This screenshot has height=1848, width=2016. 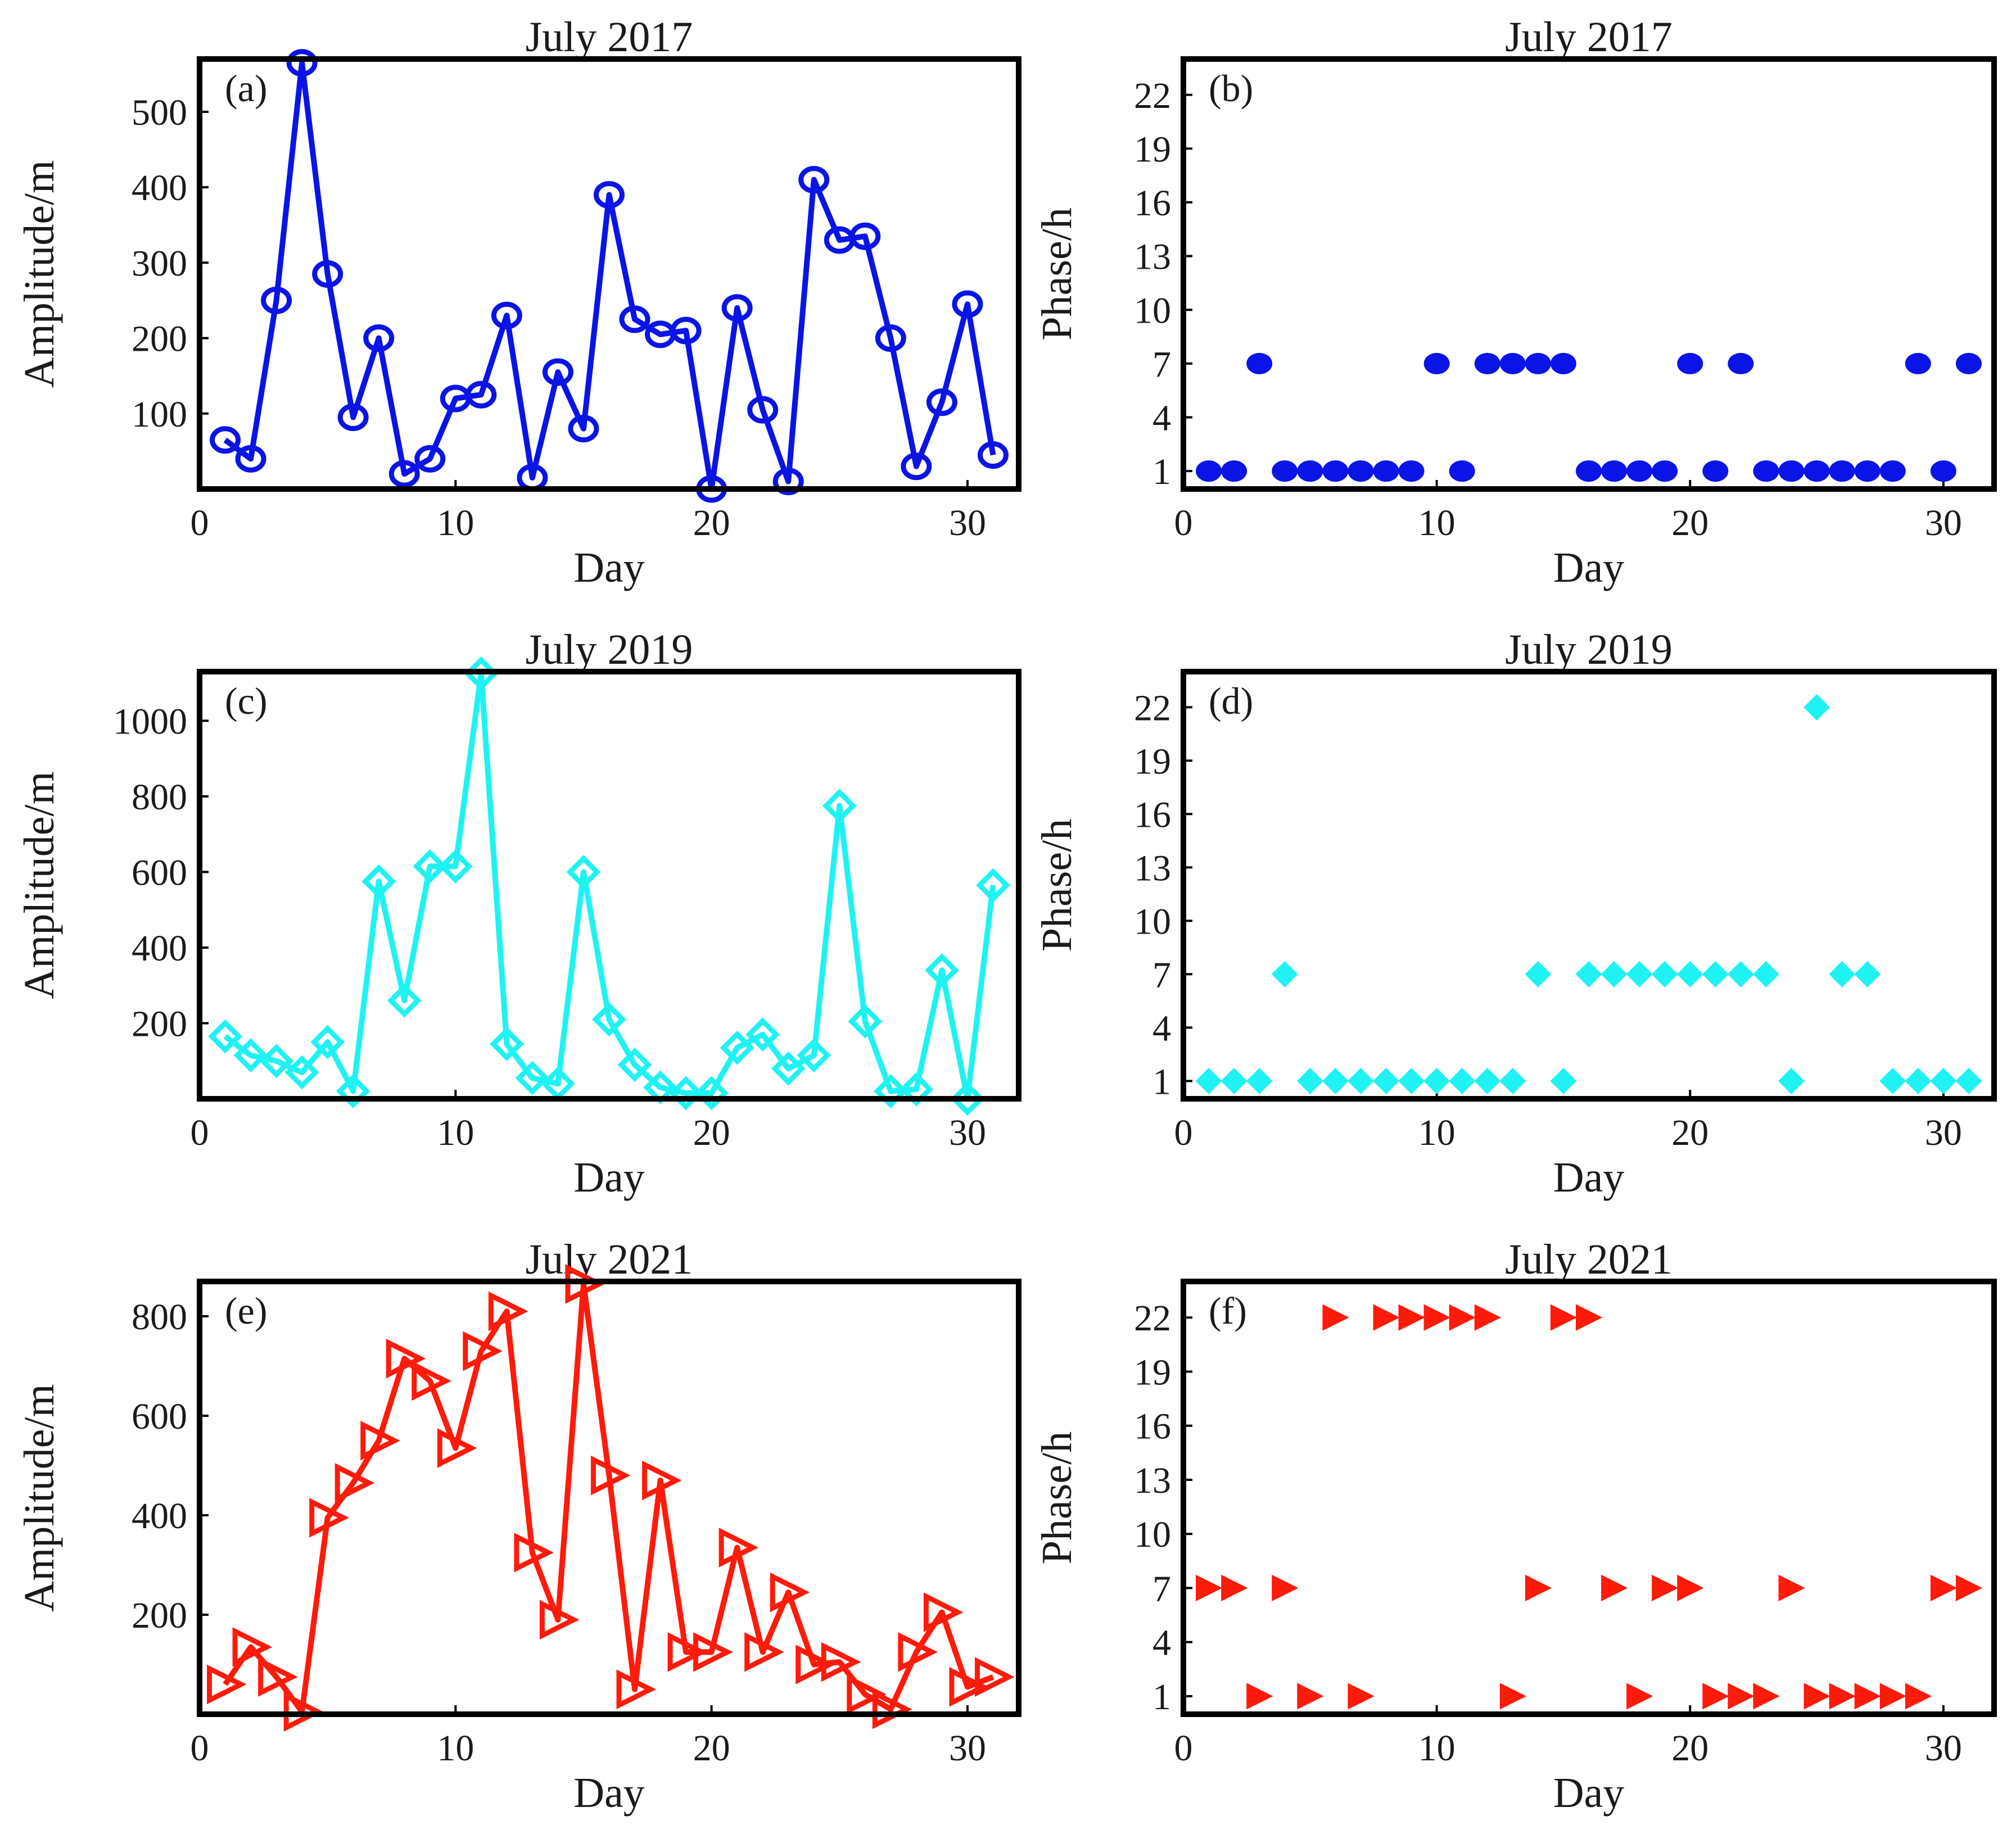 What do you see at coordinates (711, 1748) in the screenshot?
I see `x-tick-label: 20` at bounding box center [711, 1748].